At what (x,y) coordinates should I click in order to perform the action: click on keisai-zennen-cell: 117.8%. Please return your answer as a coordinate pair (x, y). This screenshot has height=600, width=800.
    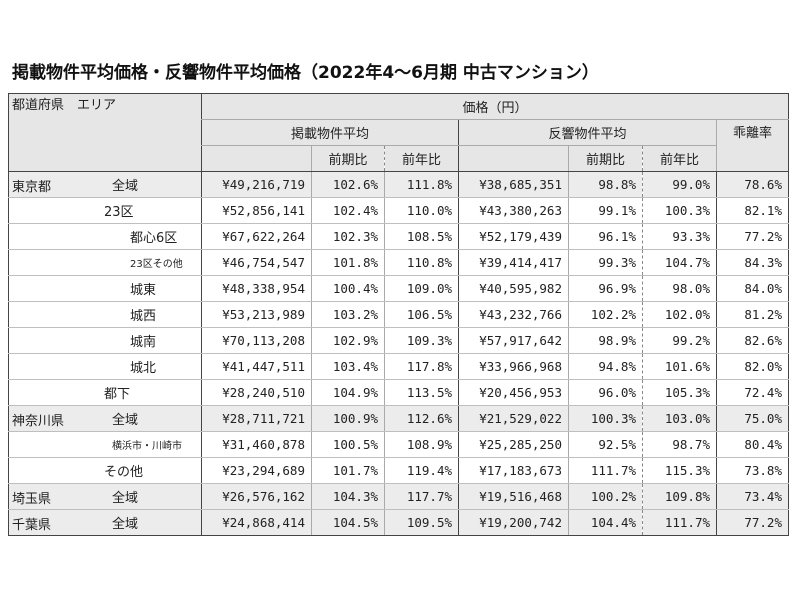
    Looking at the image, I should click on (421, 366).